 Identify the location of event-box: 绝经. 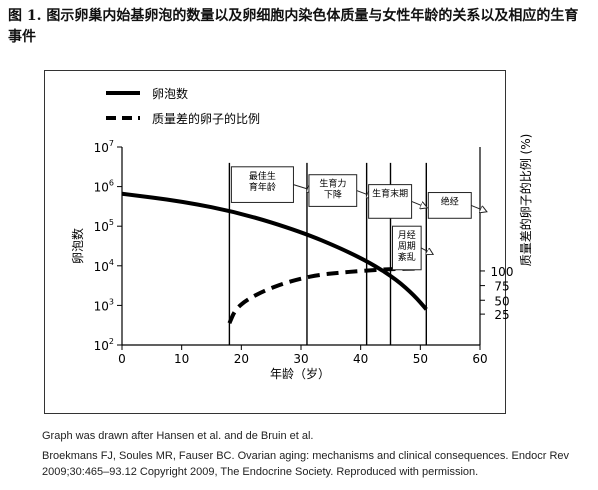
(456, 205).